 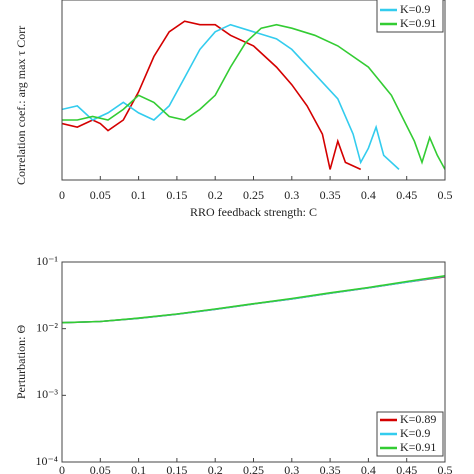 What do you see at coordinates (418, 419) in the screenshot?
I see `legend-label: K=0.89` at bounding box center [418, 419].